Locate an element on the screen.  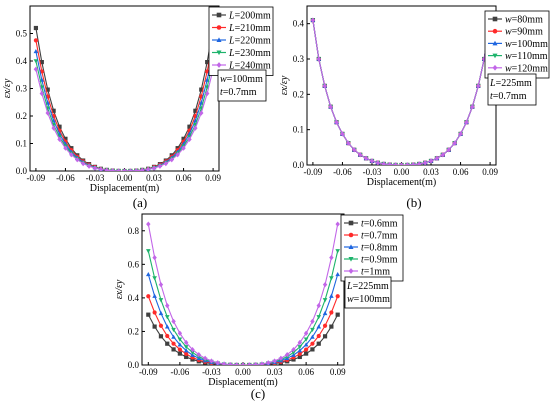
plot-frame is located at coordinates (124, 88).